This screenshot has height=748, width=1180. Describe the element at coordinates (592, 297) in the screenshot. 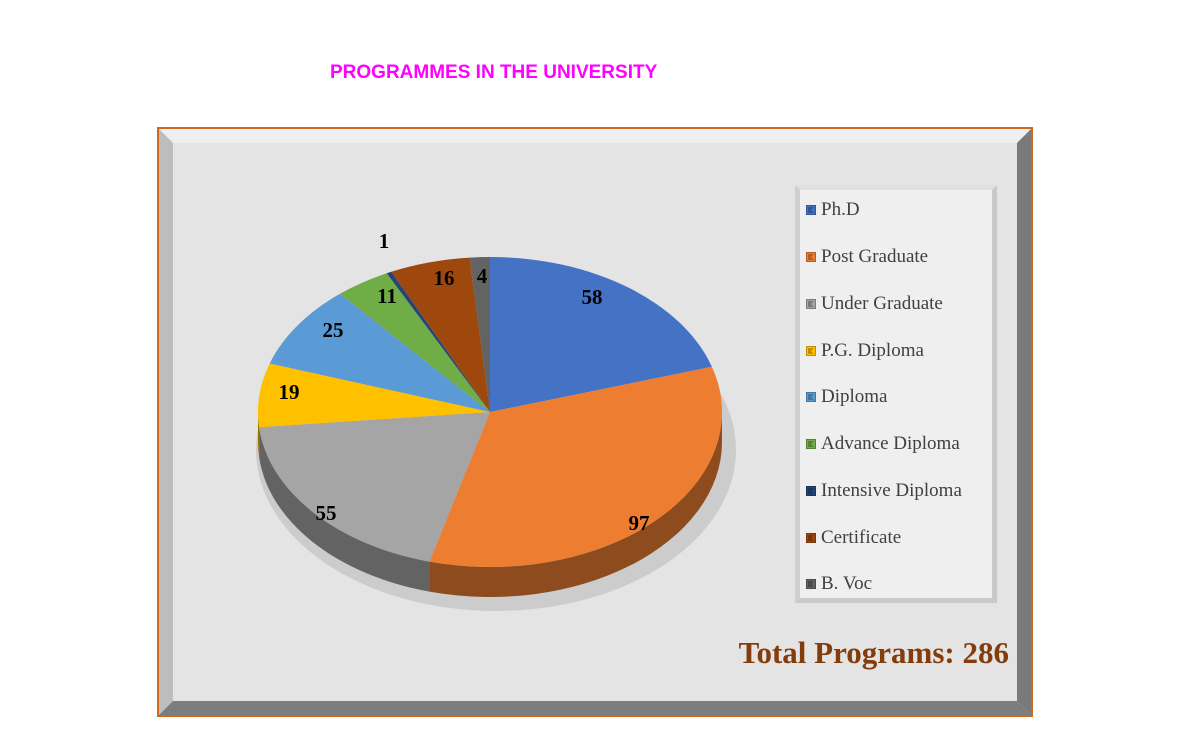

I see `pie-data-label: 58` at that location.